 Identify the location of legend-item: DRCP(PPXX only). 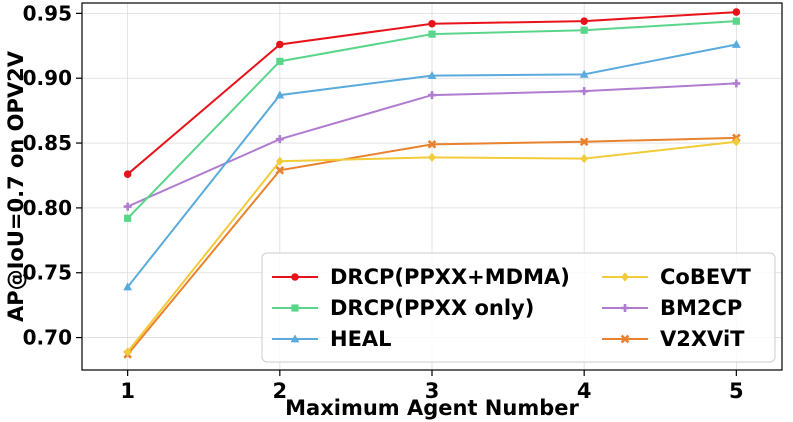
(403, 308).